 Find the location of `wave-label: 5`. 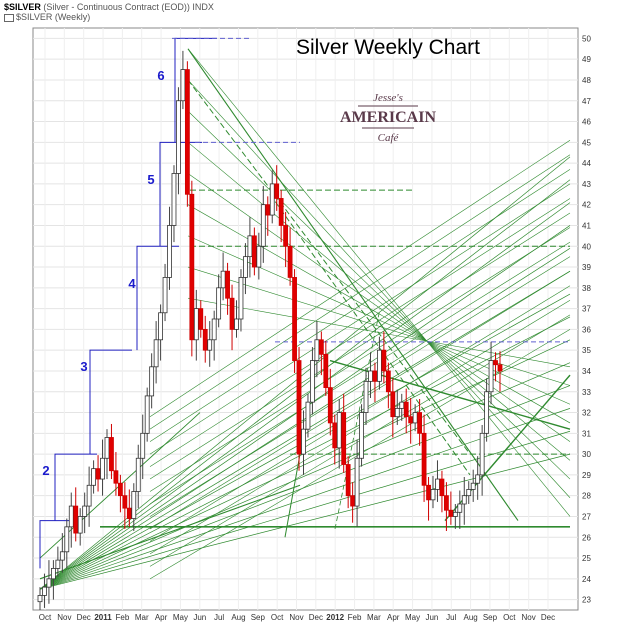

wave-label: 5 is located at coordinates (150, 179).